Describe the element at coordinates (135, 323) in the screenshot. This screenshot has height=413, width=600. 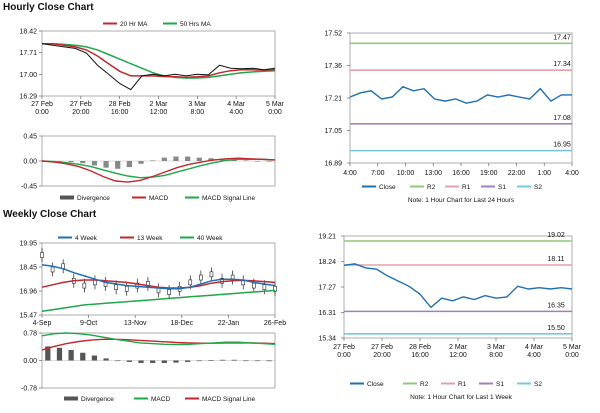
I see `weekly-price-xtick-label: 13-Nov` at that location.